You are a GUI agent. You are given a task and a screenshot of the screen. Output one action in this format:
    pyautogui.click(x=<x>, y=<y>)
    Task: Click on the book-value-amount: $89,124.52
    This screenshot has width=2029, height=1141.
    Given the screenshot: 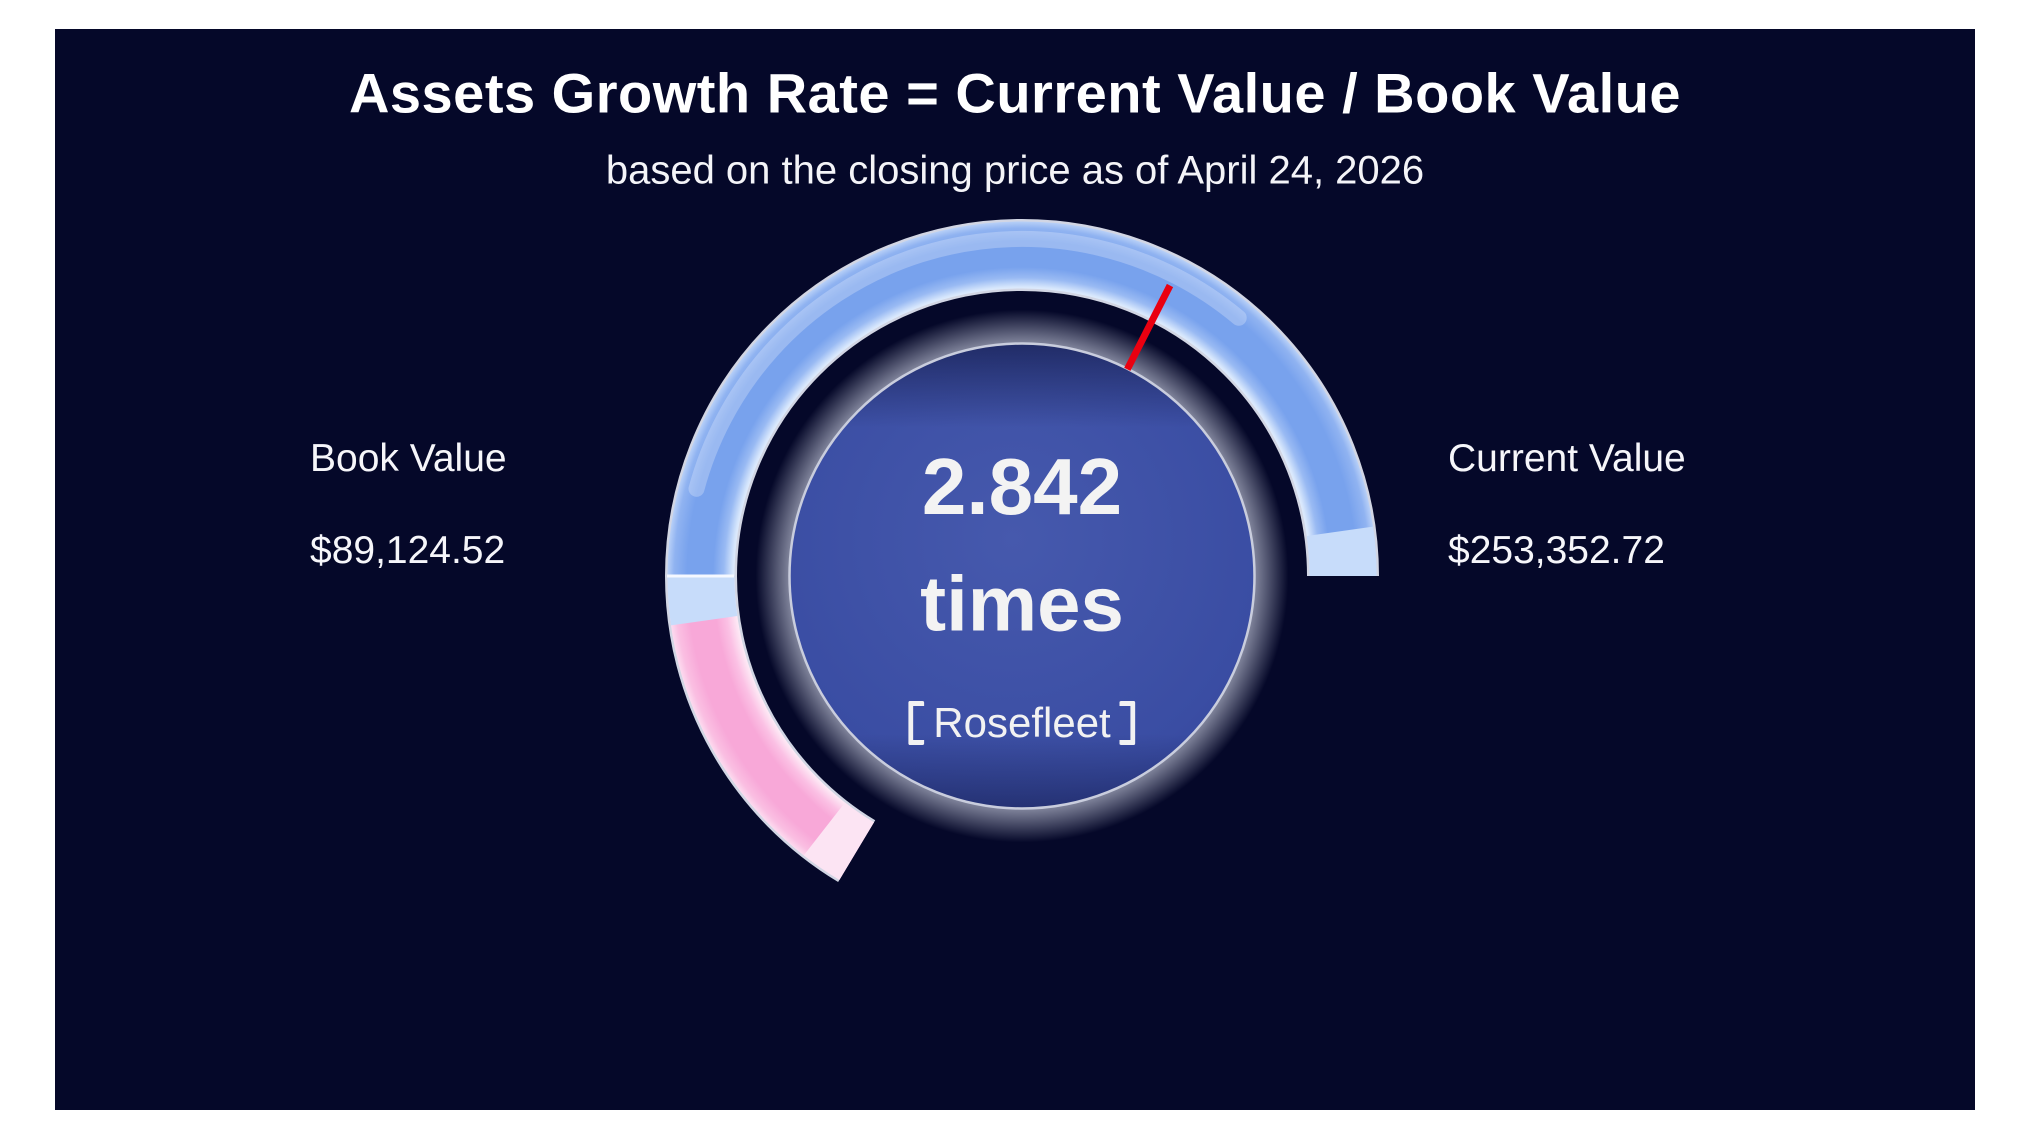 What is the action you would take?
    pyautogui.click(x=408, y=550)
    